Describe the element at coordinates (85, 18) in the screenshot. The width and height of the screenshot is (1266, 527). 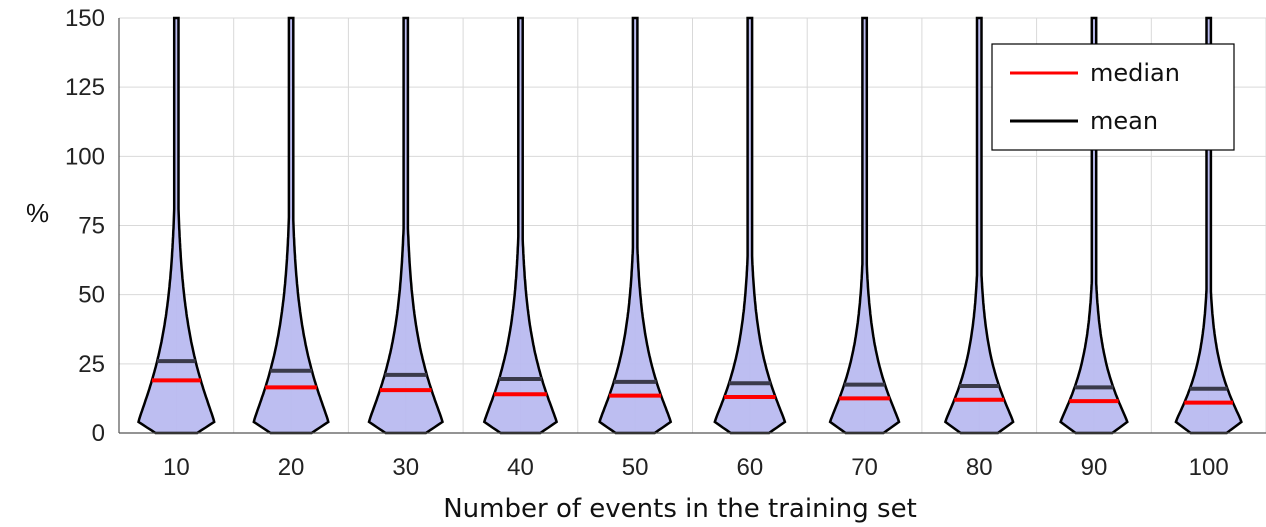
I see `y-tick-label: 150` at that location.